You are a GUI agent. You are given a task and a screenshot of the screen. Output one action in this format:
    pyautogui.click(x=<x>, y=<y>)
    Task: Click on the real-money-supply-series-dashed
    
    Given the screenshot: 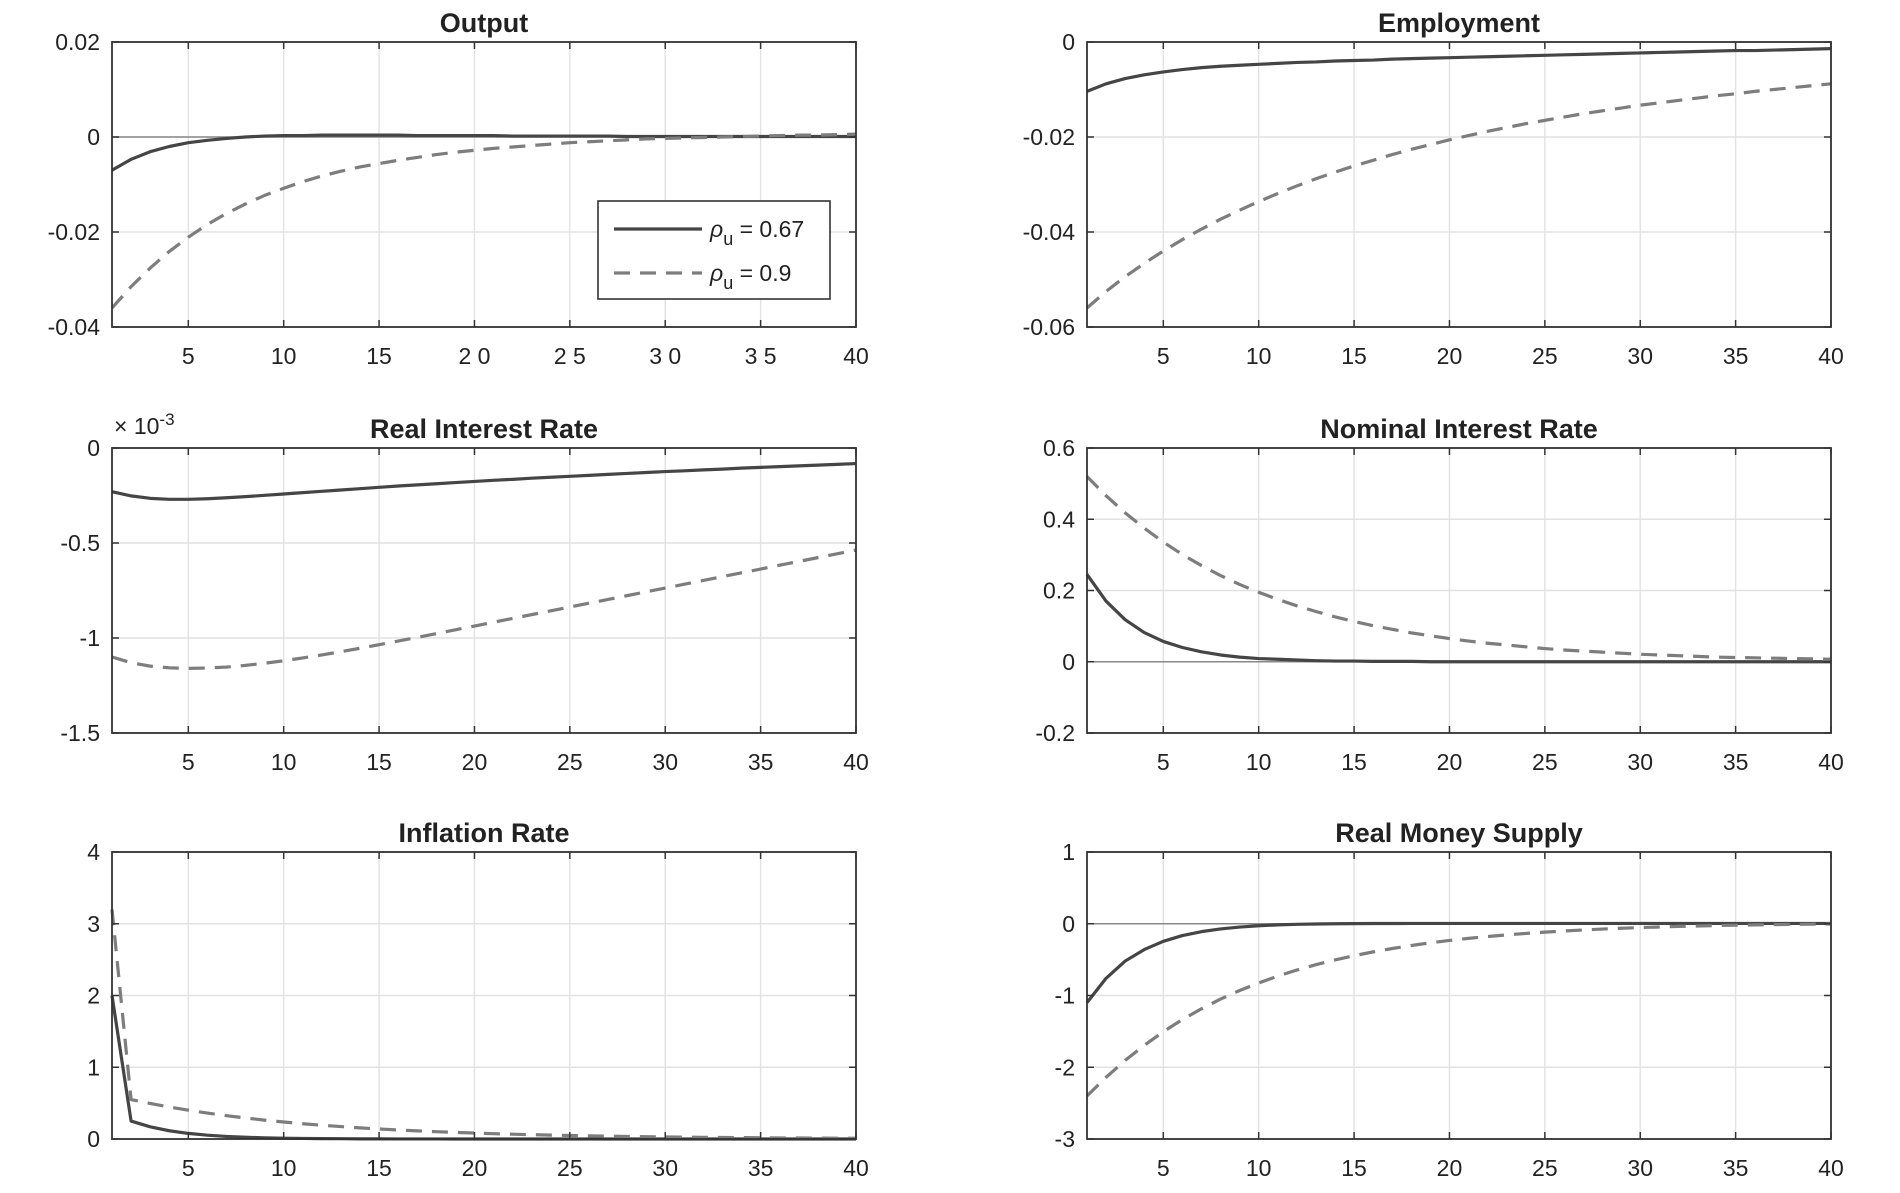 What is the action you would take?
    pyautogui.click(x=1458, y=1010)
    